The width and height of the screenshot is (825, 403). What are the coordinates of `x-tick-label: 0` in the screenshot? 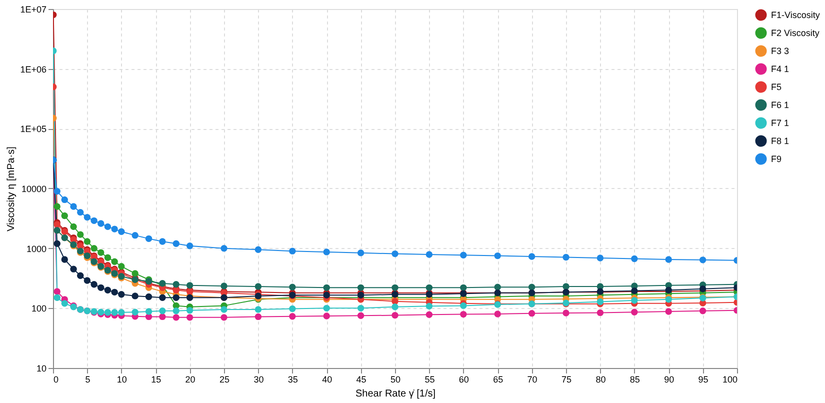 It's located at (56, 379).